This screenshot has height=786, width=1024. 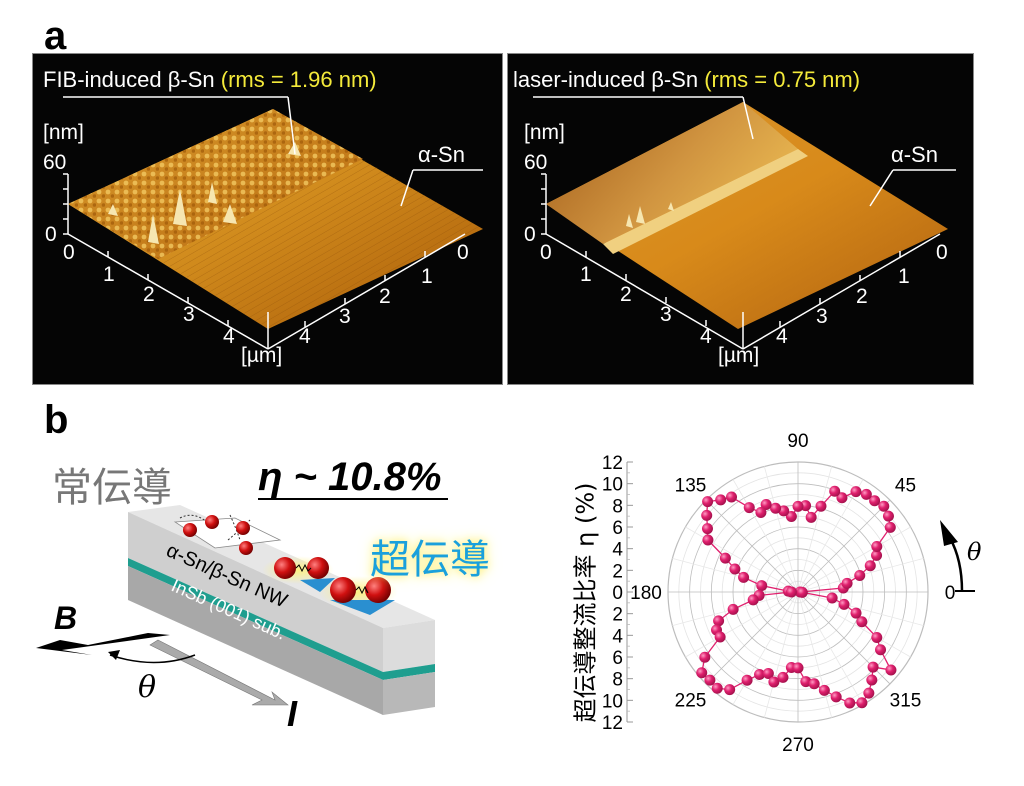 I want to click on afm-laser-y-tick: 4, so click(x=782, y=336).